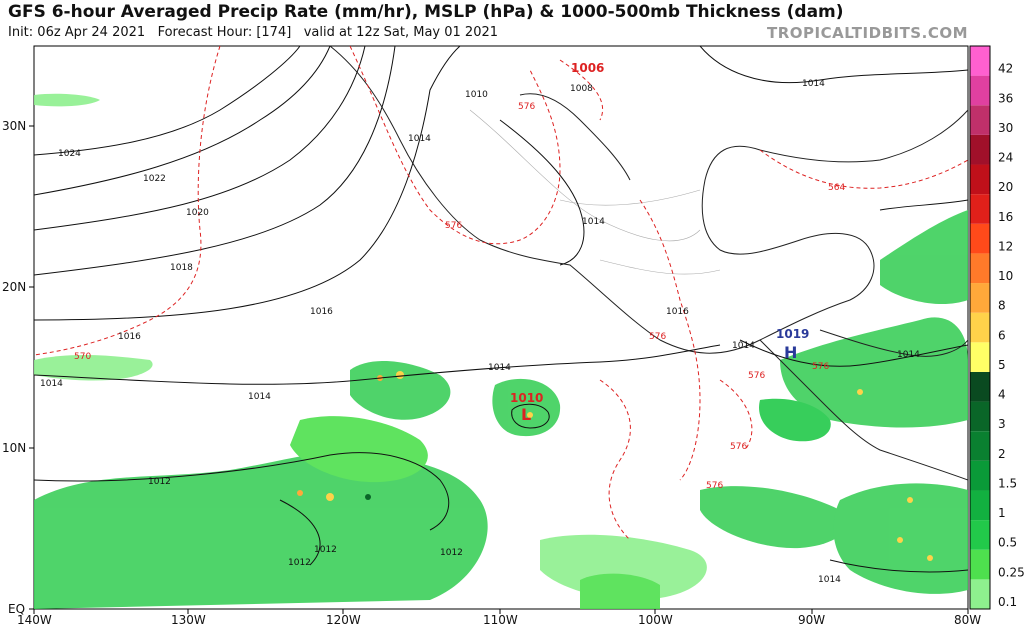  I want to click on lon-axis: 140W 130W 120W 110W 100W 90W 80W, so click(499, 618).